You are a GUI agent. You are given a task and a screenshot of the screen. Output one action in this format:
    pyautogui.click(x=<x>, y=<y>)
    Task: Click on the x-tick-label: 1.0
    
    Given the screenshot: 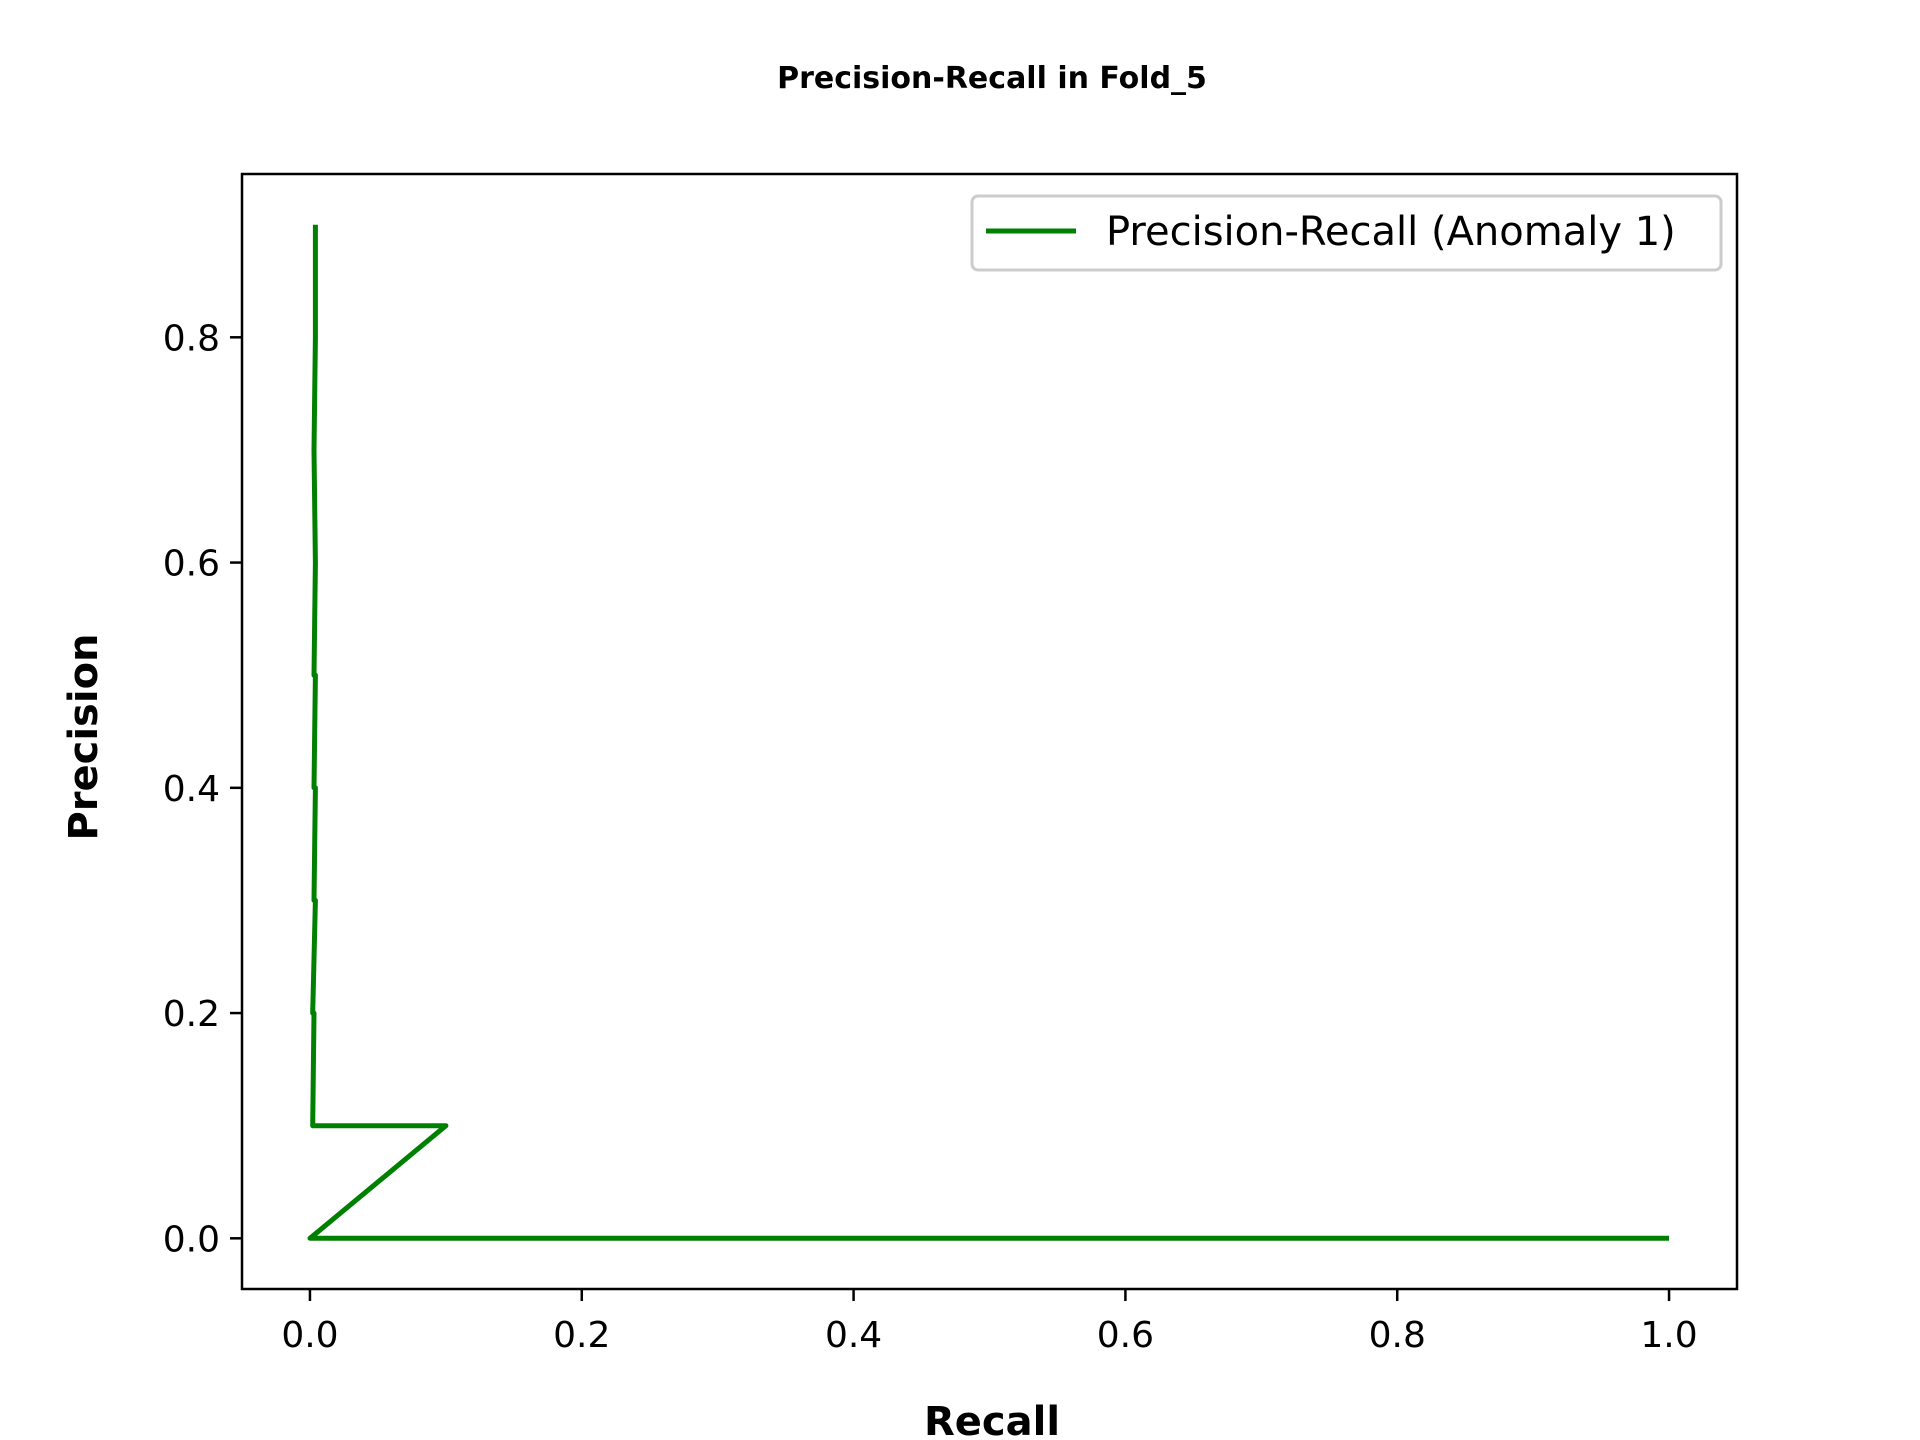 What is the action you would take?
    pyautogui.click(x=1668, y=1335)
    